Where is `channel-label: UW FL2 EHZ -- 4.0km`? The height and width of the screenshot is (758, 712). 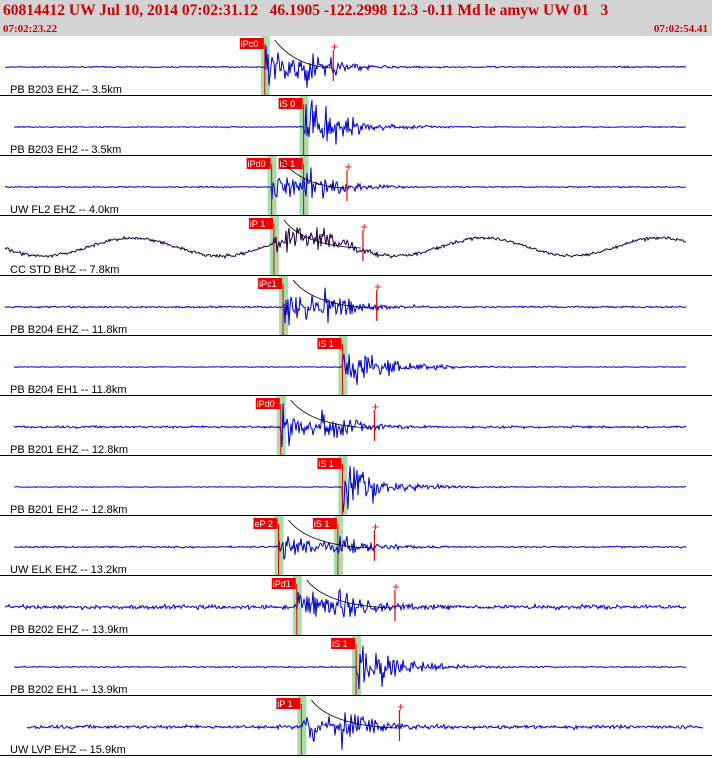 channel-label: UW FL2 EHZ -- 4.0km is located at coordinates (64, 210).